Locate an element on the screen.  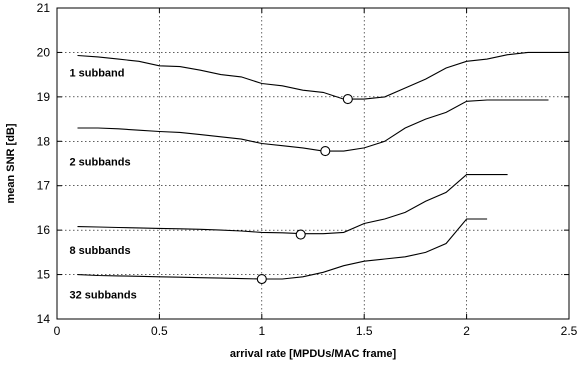
x-tick-label: 0.5 is located at coordinates (159, 331).